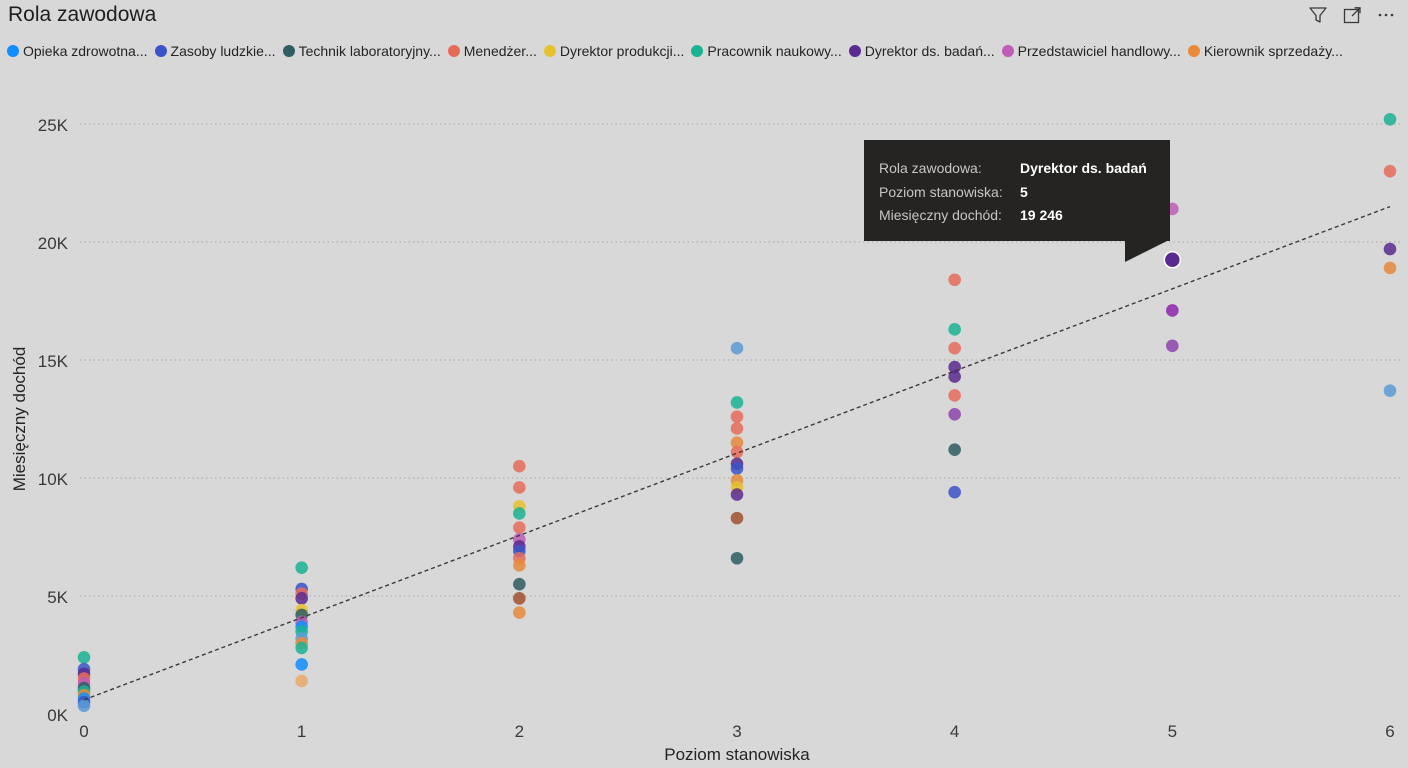 The image size is (1408, 768). I want to click on filter-icon, so click(1318, 15).